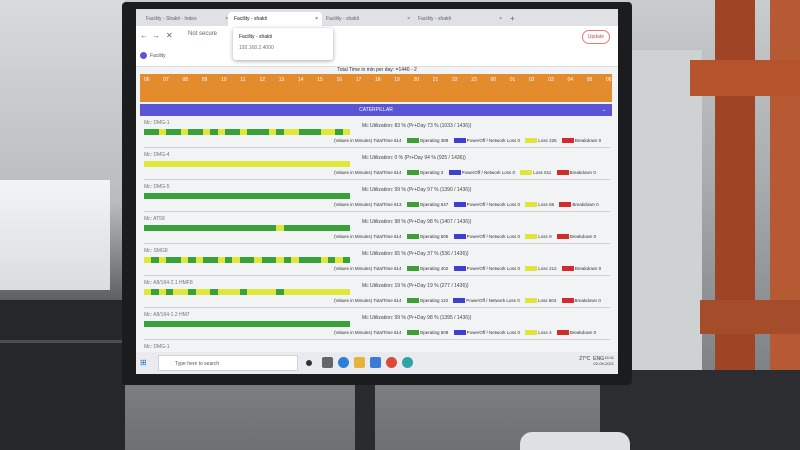 Image resolution: width=800 pixels, height=450 pixels. I want to click on machine-name: Mc: DMG-5, so click(157, 187).